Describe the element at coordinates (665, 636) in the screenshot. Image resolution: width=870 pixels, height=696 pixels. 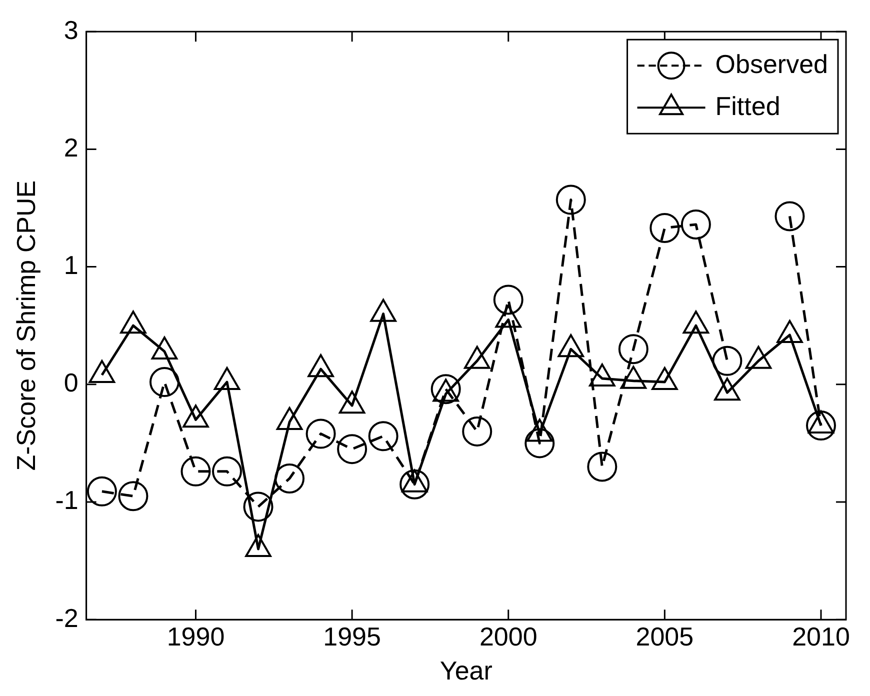
I see `x-tick-label: 2005` at that location.